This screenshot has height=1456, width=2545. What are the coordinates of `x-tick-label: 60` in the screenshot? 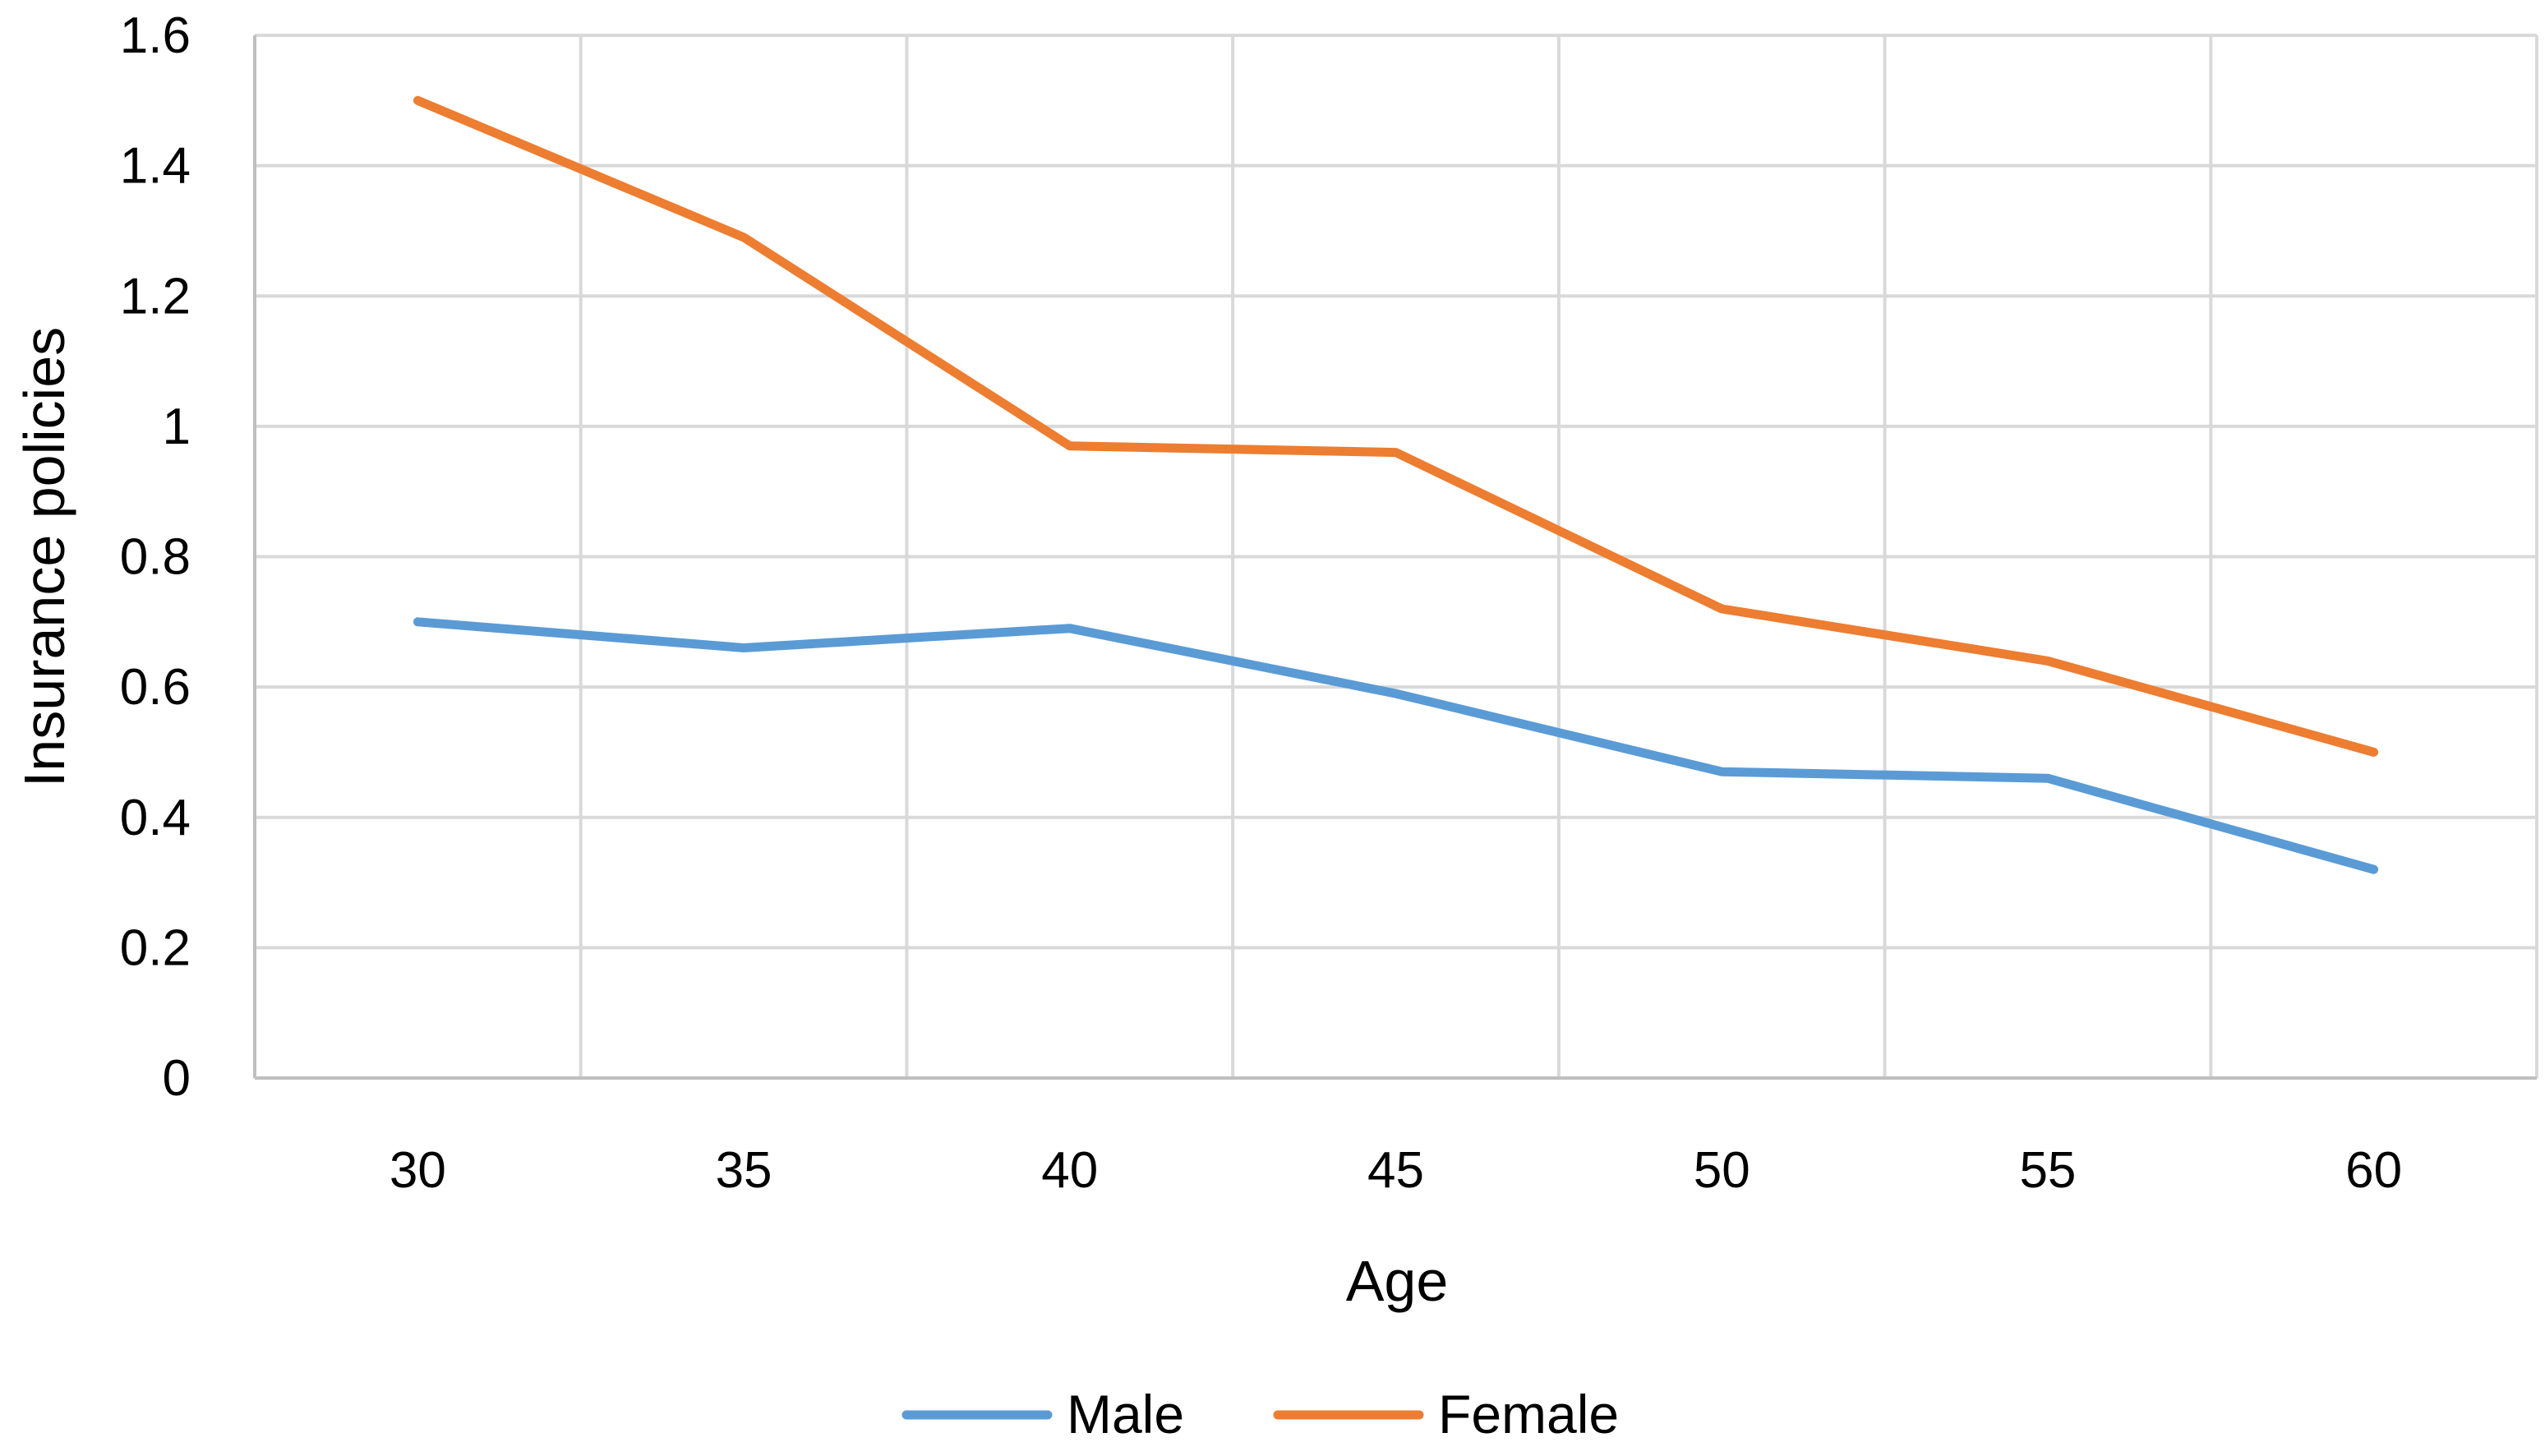 It's located at (2373, 1170).